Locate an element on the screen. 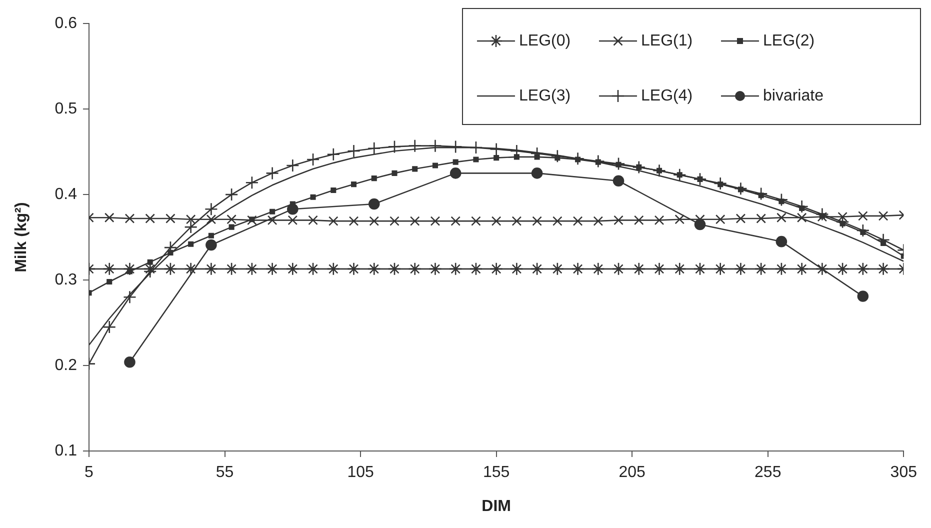 This screenshot has height=528, width=931. legend-label: bivariate is located at coordinates (793, 95).